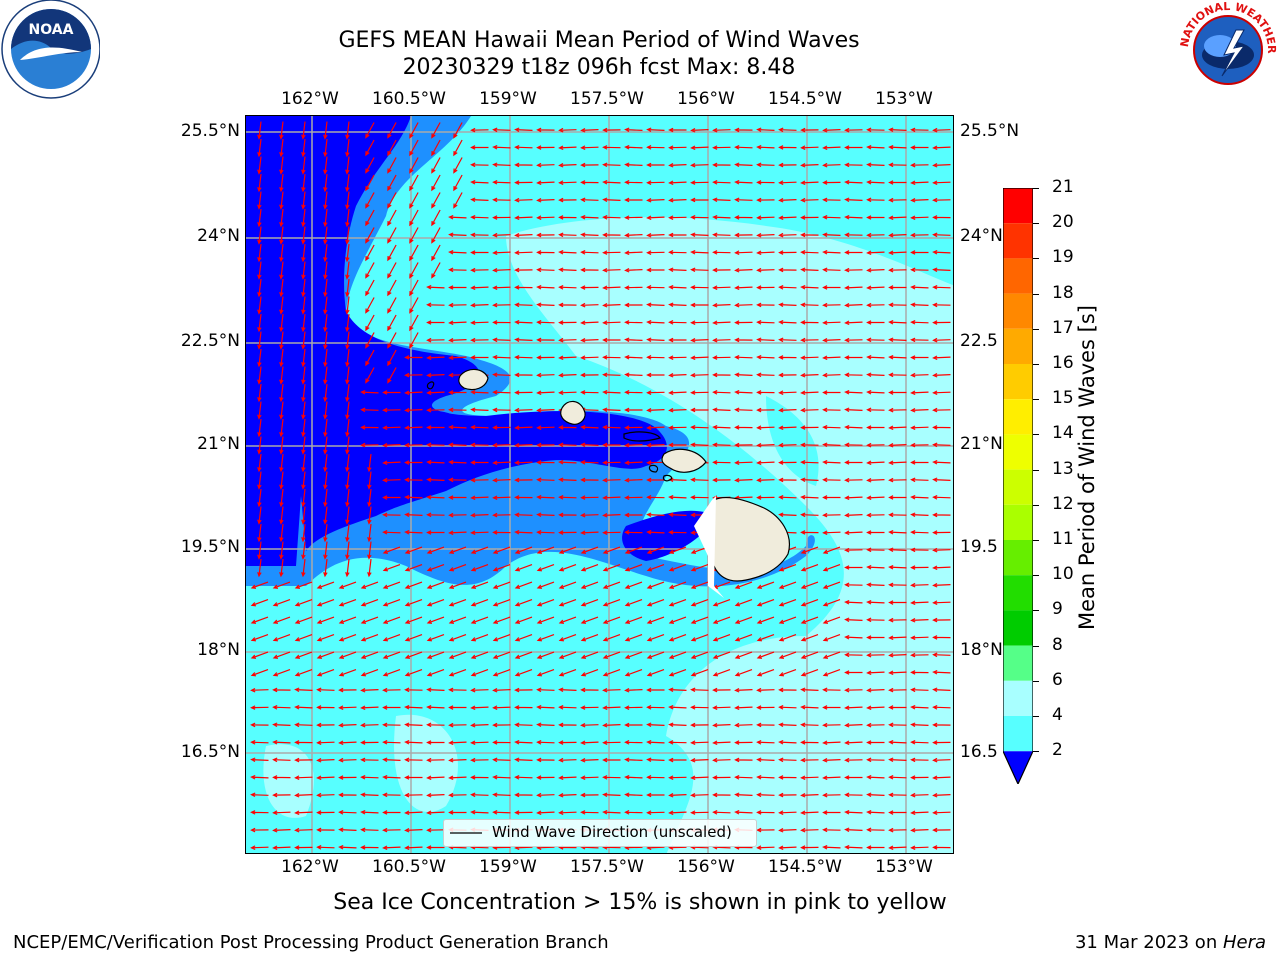  What do you see at coordinates (210, 752) in the screenshot?
I see `lat-label-left: 16.5°N` at bounding box center [210, 752].